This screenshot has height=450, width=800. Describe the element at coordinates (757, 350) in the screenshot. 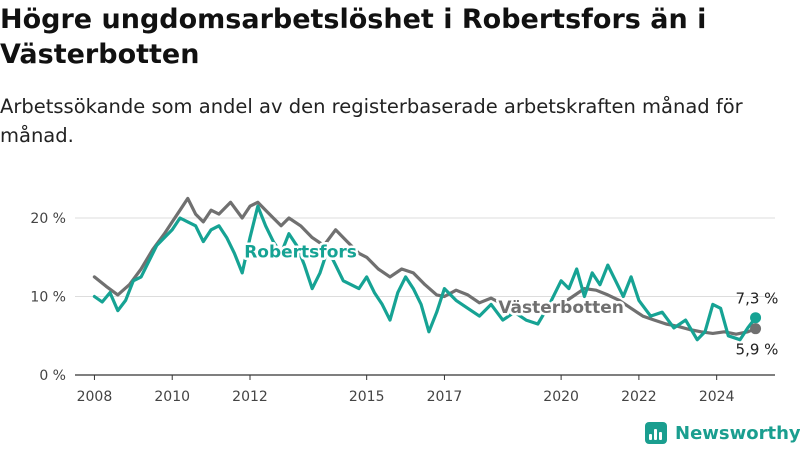

I see `end-value-label: 5,9 %` at that location.